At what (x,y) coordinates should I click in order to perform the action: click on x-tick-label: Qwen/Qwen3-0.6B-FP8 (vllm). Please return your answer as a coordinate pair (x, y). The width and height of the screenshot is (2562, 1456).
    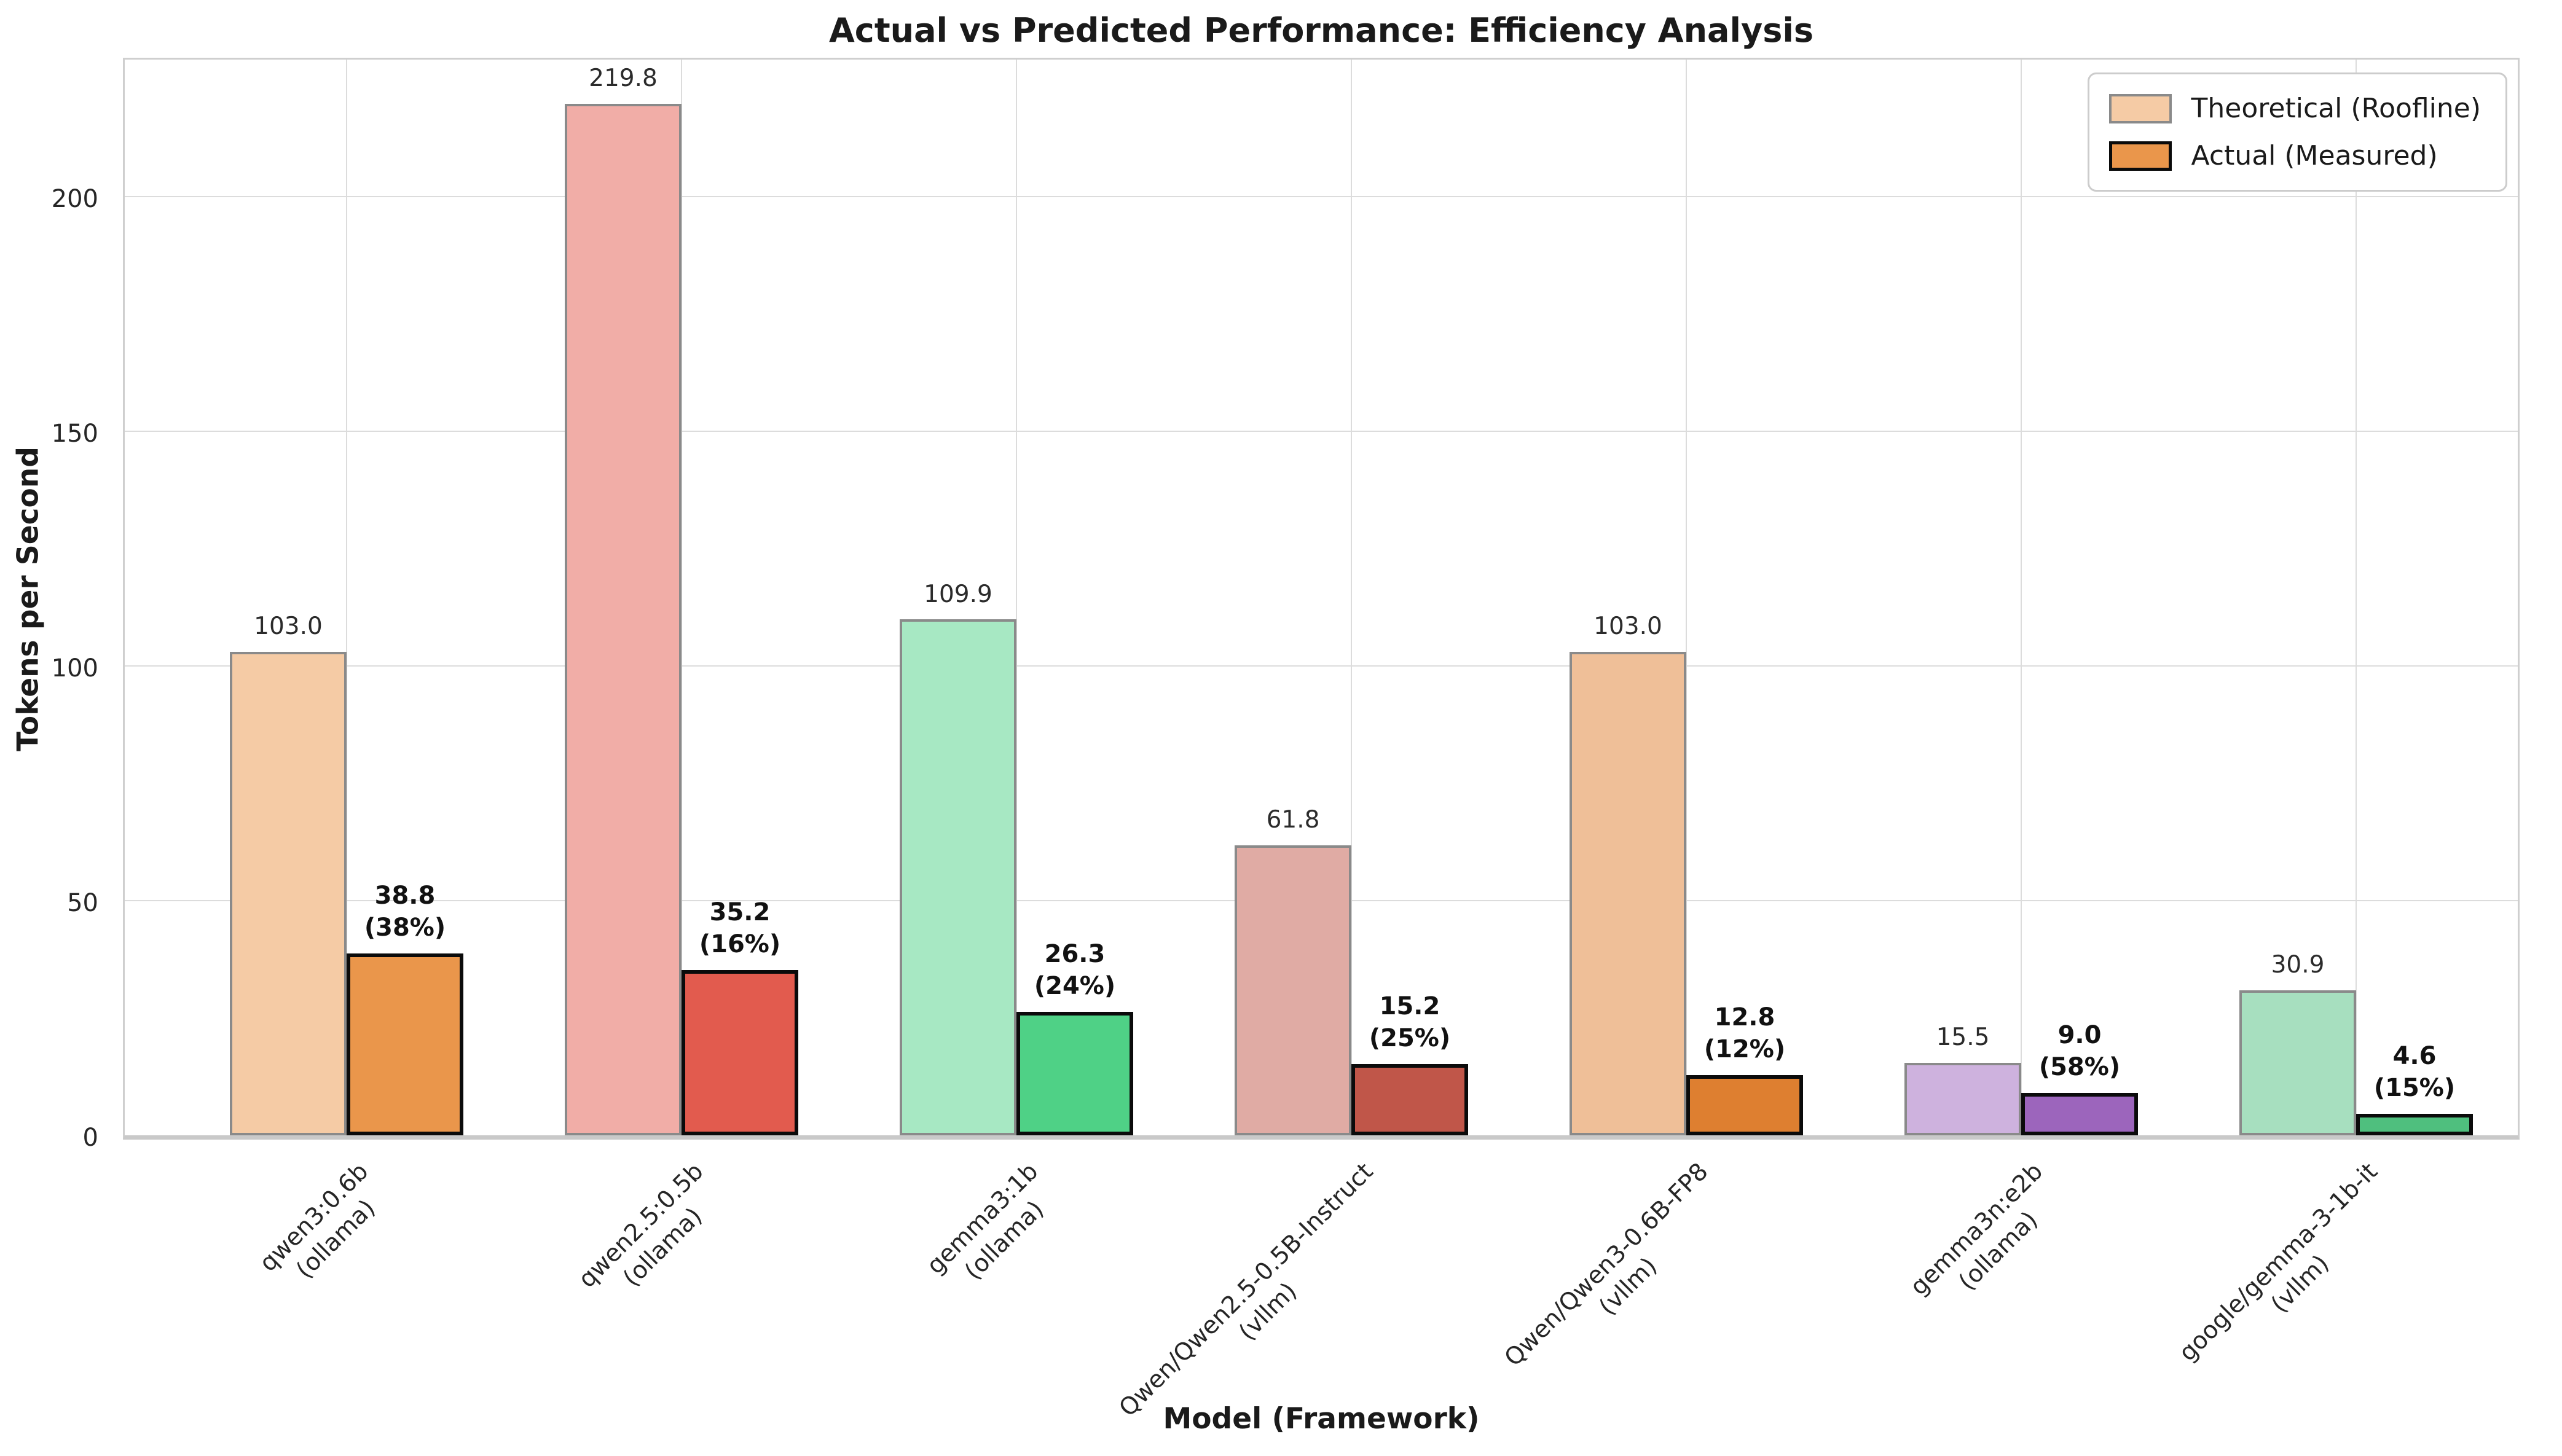
    Looking at the image, I should click on (1606, 1264).